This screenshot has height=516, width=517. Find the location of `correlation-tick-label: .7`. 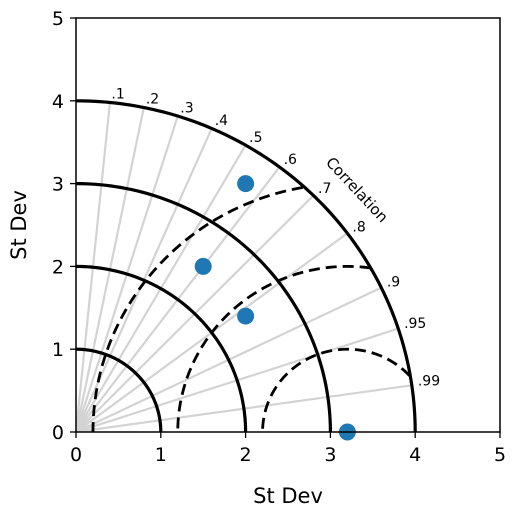

correlation-tick-label: .7 is located at coordinates (324, 189).